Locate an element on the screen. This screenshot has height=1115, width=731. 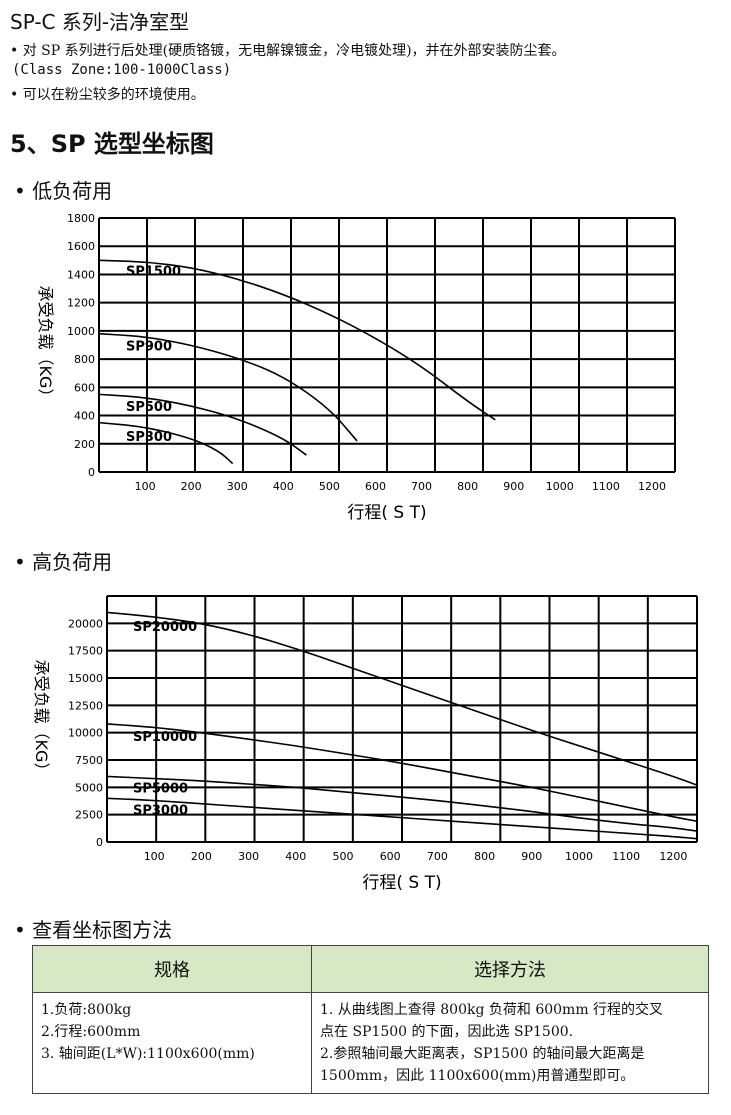
y-tick-label: 10000 is located at coordinates (85, 733).